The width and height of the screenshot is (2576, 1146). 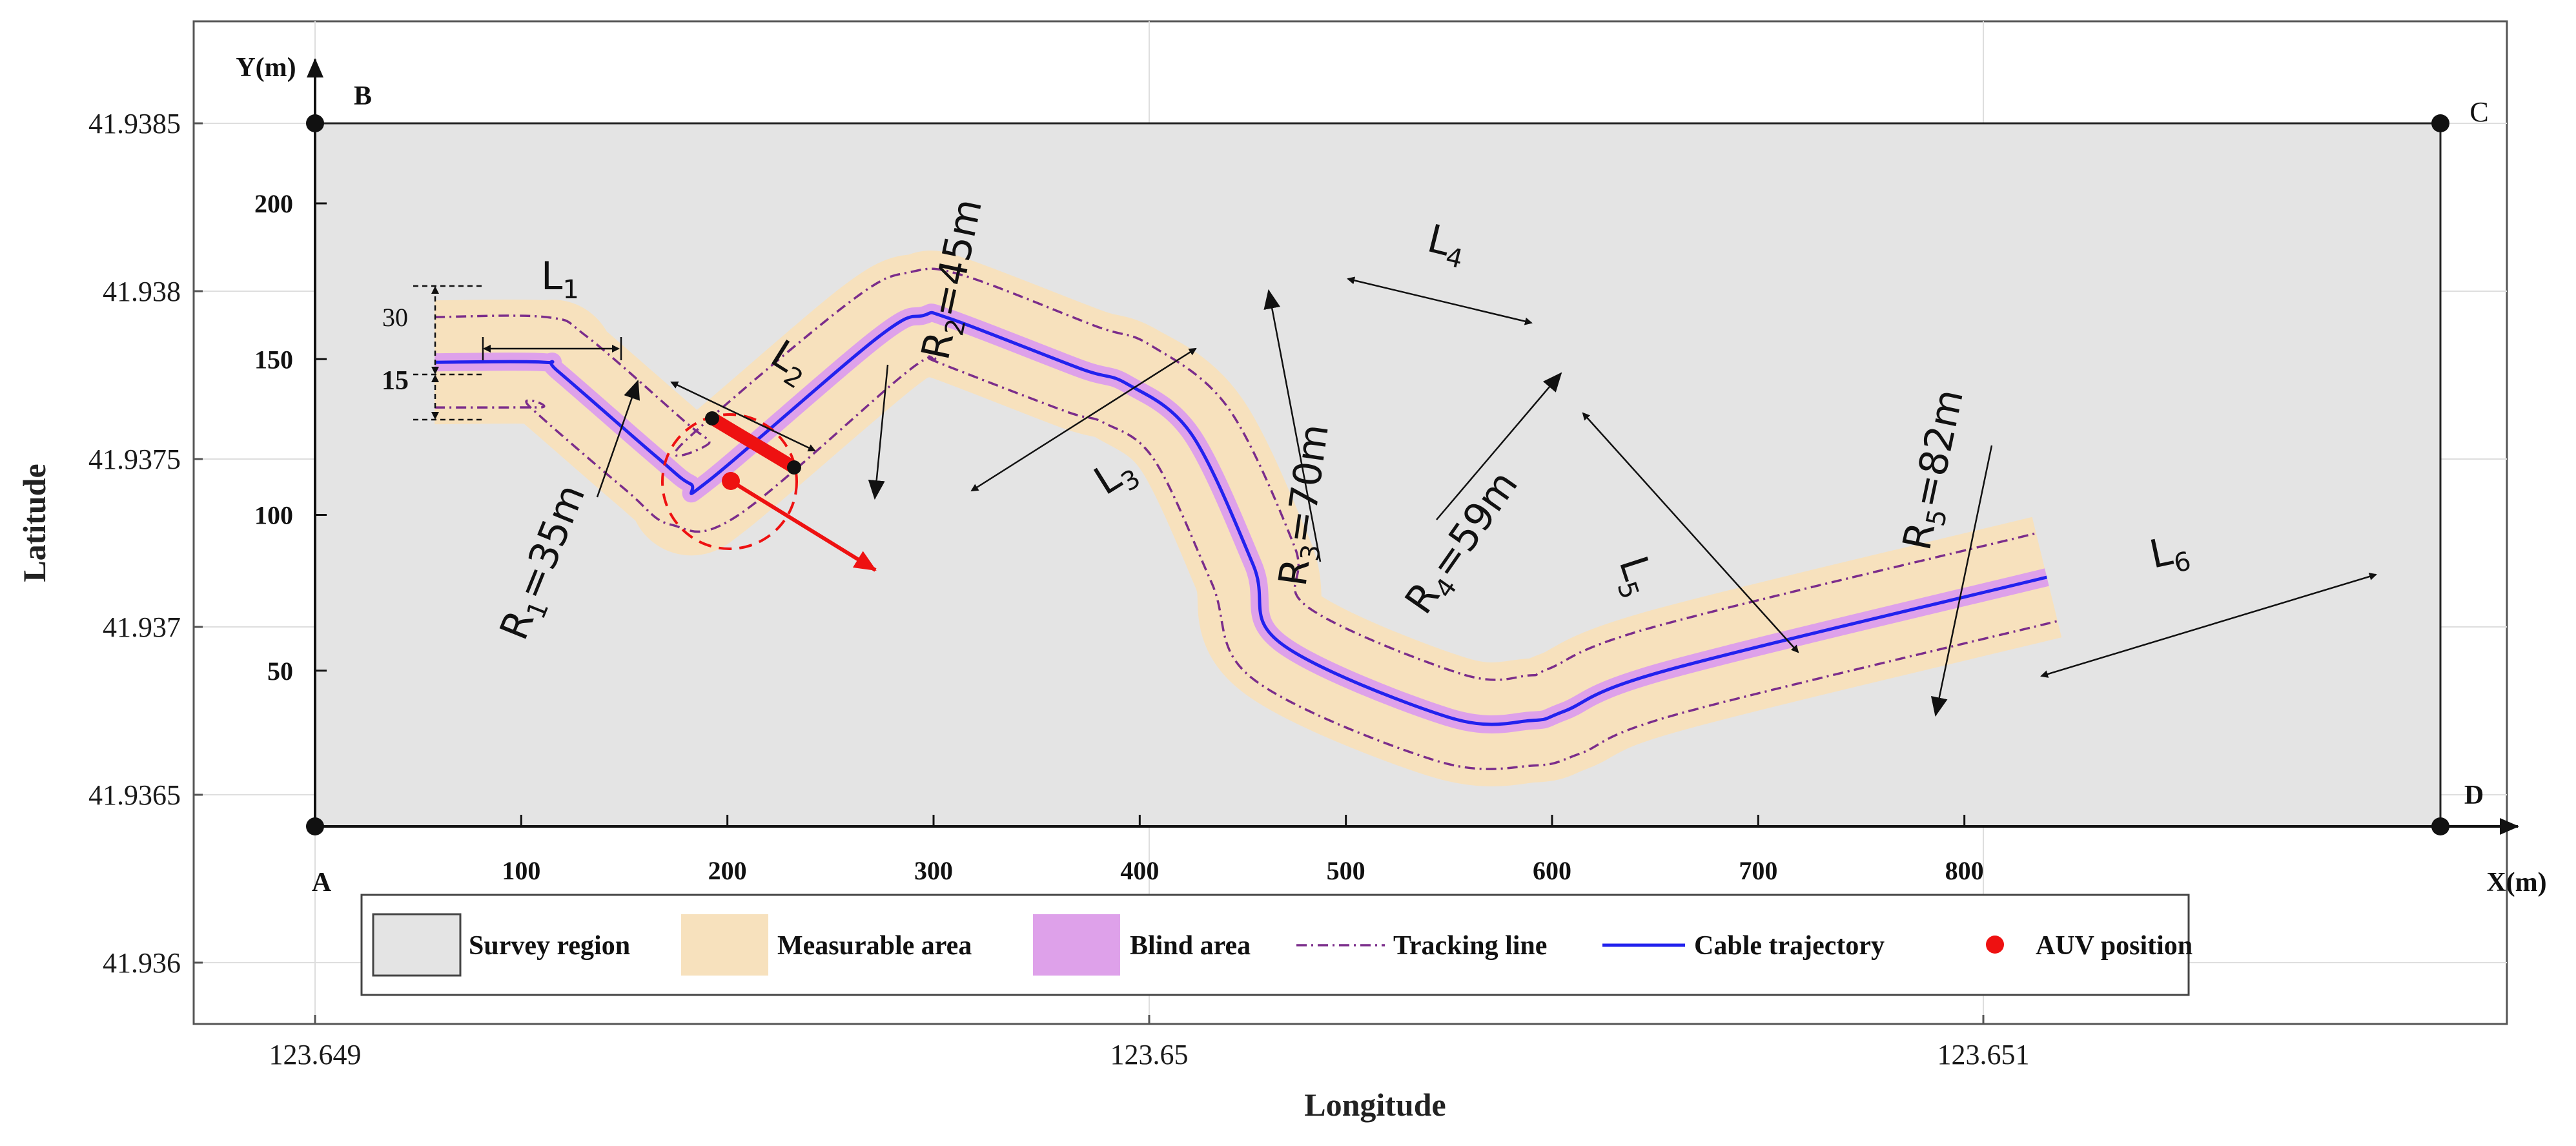 What do you see at coordinates (1995, 945) in the screenshot?
I see `legend-swatch-auv` at bounding box center [1995, 945].